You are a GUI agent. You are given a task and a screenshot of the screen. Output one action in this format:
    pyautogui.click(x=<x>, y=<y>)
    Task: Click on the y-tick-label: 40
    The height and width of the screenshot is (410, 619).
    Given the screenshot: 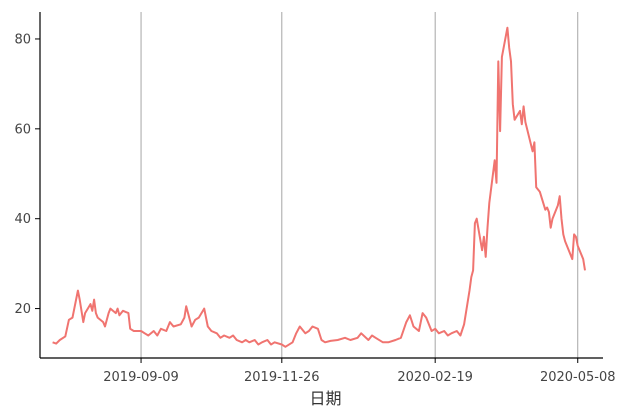 What is the action you would take?
    pyautogui.click(x=22, y=219)
    